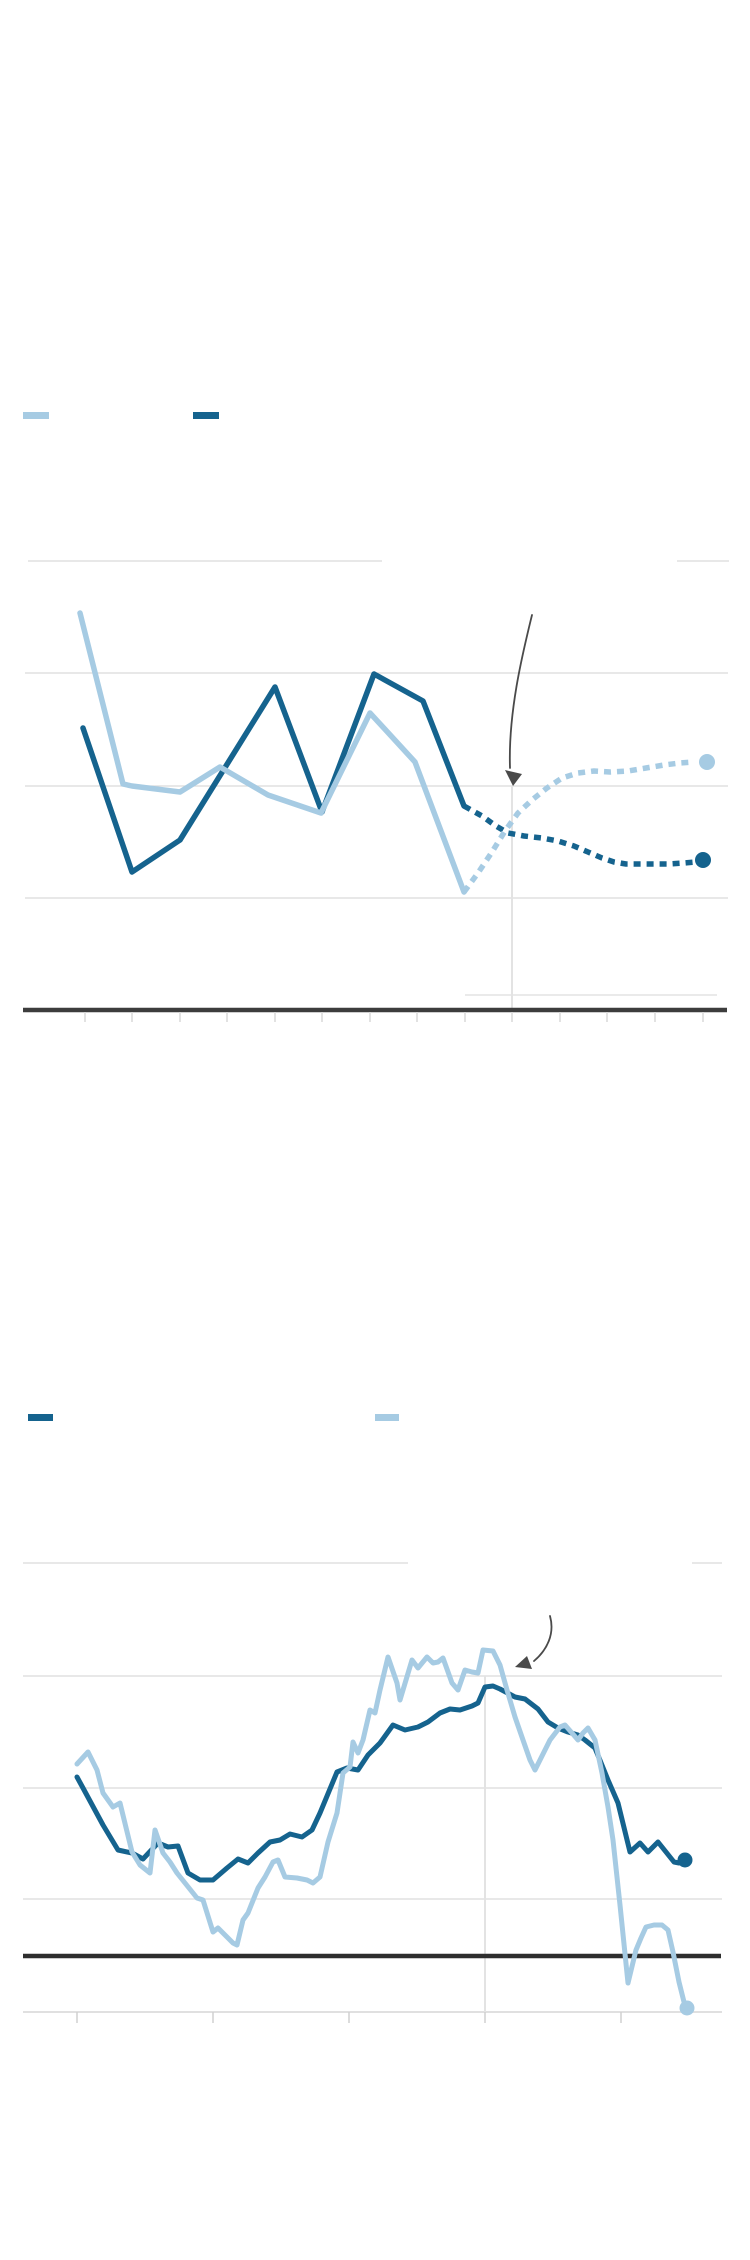  Describe the element at coordinates (703, 860) in the screenshot. I see `top-dark-forecast-dotted-line-end-dot` at that location.